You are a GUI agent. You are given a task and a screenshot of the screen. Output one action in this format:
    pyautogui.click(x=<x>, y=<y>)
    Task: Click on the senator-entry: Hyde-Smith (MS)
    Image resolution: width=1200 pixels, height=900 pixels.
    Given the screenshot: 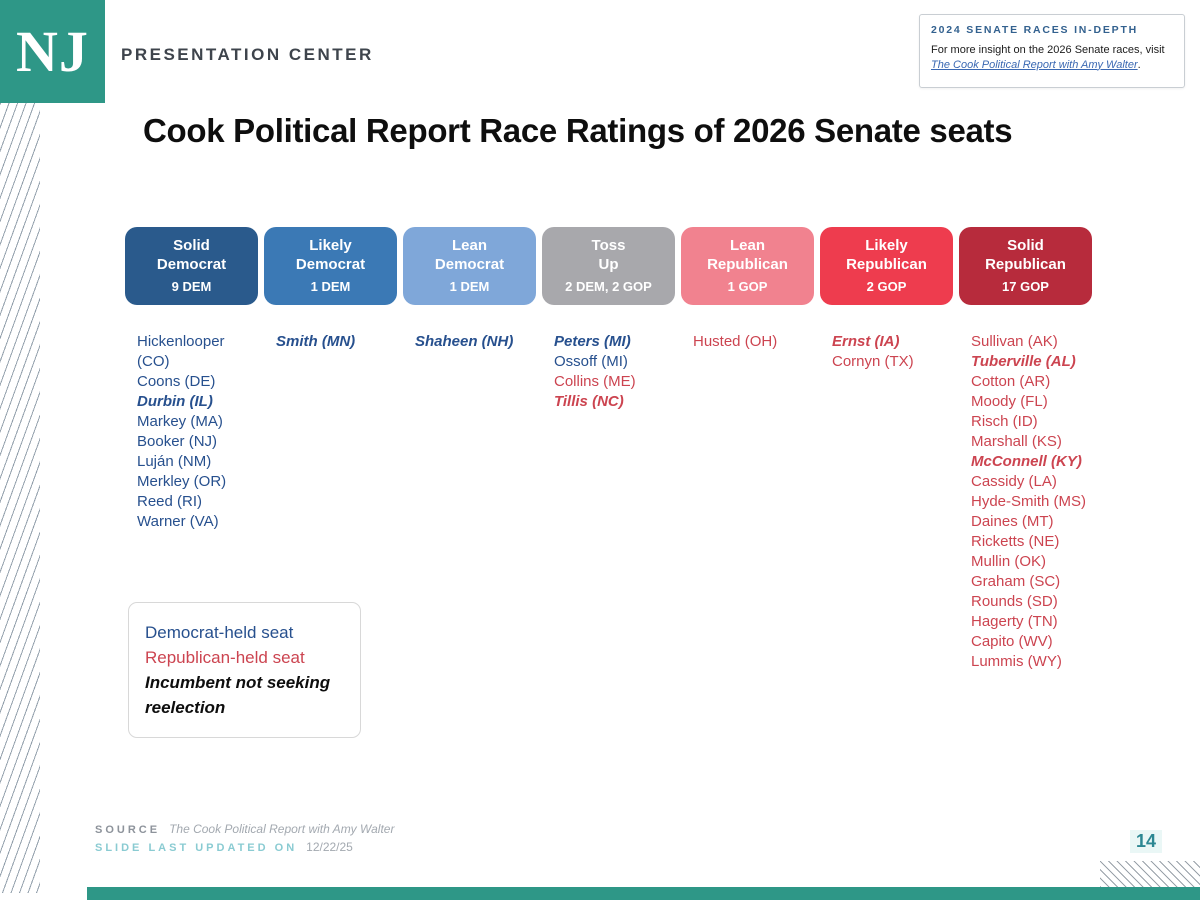 What is the action you would take?
    pyautogui.click(x=1029, y=501)
    